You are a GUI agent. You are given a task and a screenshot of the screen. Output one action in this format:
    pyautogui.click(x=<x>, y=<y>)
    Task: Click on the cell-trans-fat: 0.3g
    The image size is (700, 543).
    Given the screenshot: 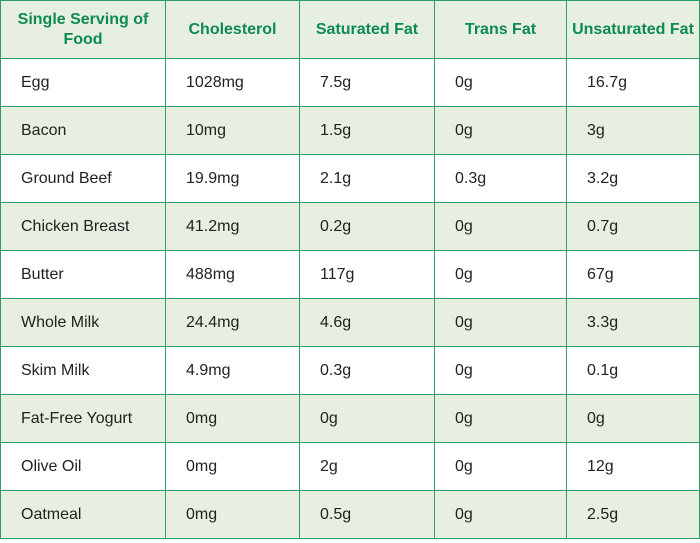 What is the action you would take?
    pyautogui.click(x=500, y=178)
    